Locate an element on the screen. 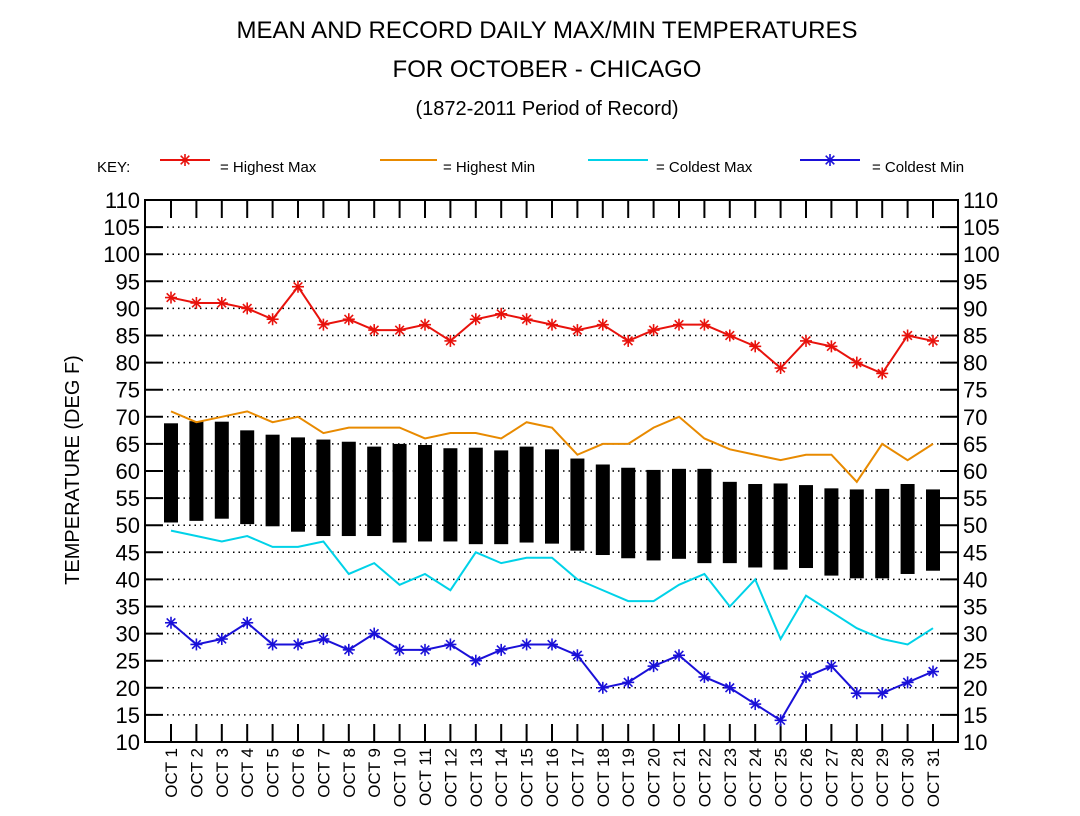  x-tick-label: OCT 26 is located at coordinates (806, 777).